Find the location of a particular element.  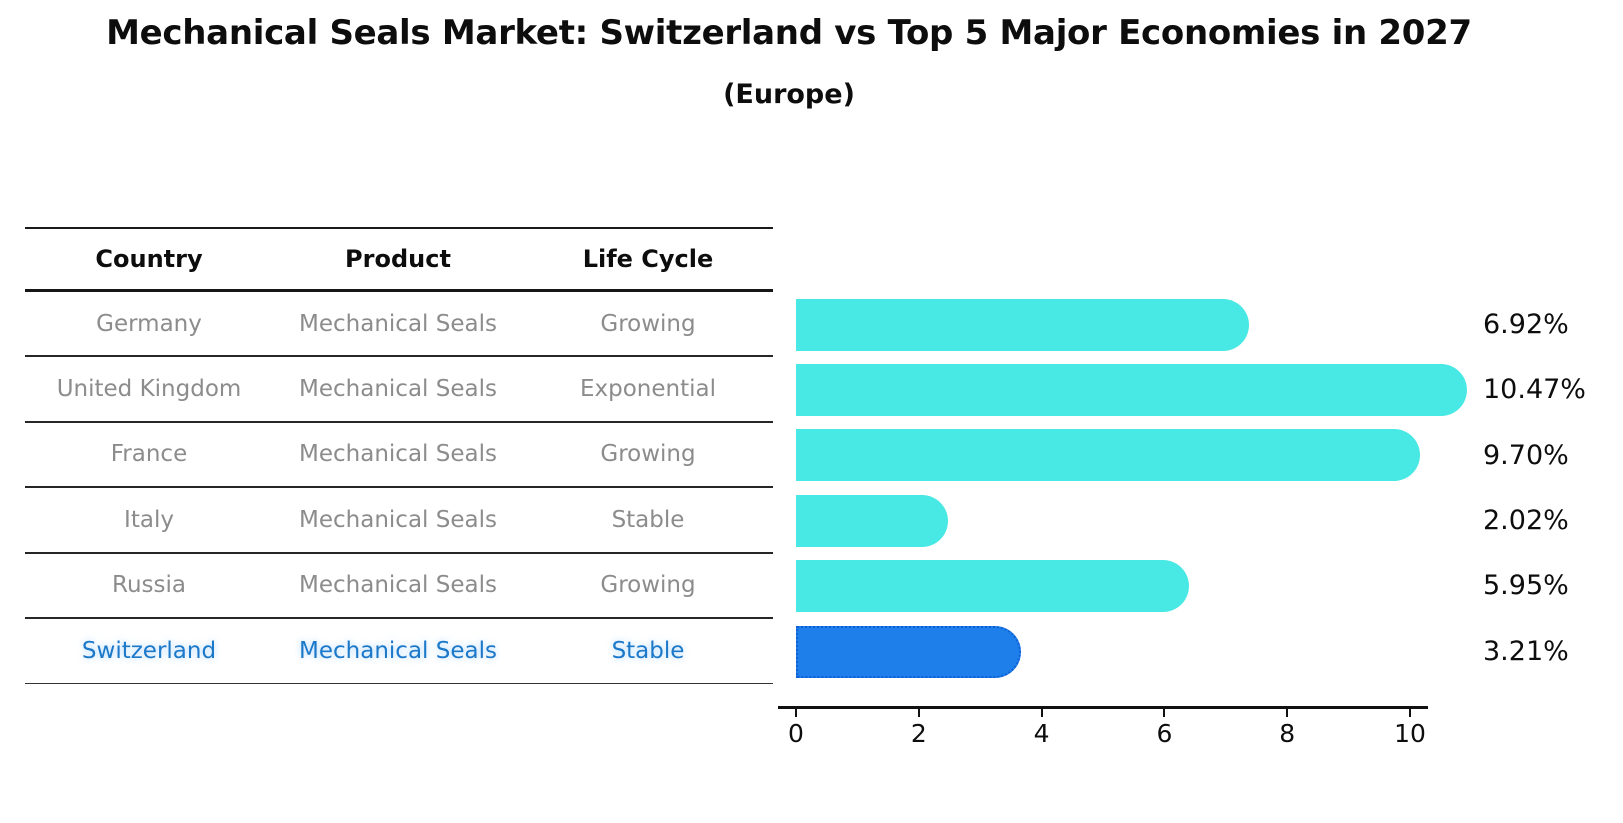

table-row: Germany Mechanical Seals Growing is located at coordinates (399, 325).